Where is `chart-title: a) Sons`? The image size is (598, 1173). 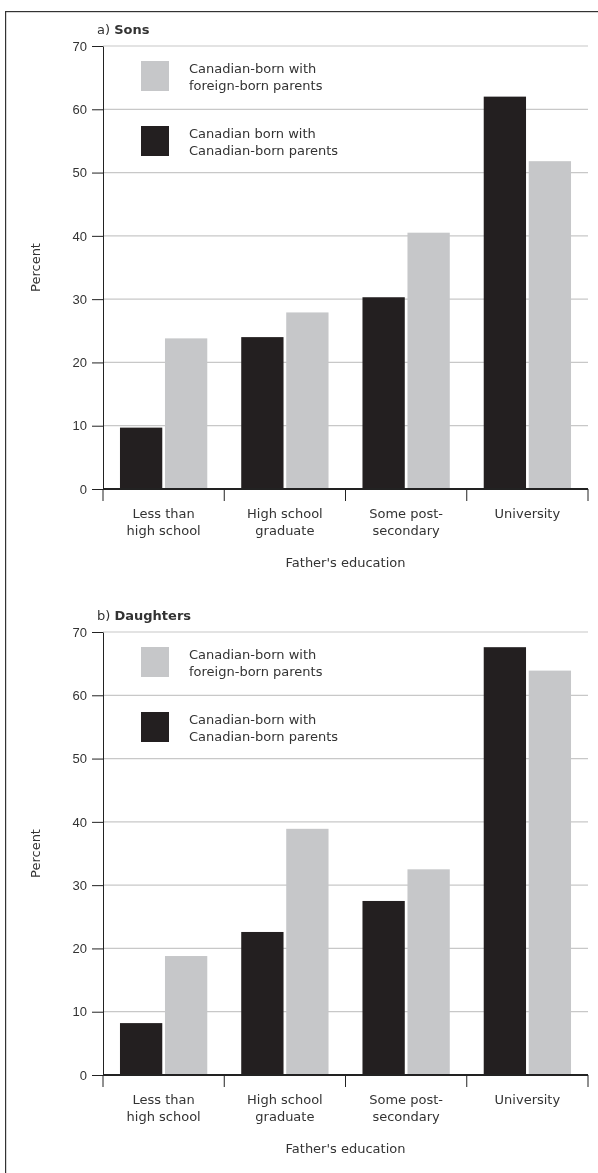 chart-title: a) Sons is located at coordinates (123, 29).